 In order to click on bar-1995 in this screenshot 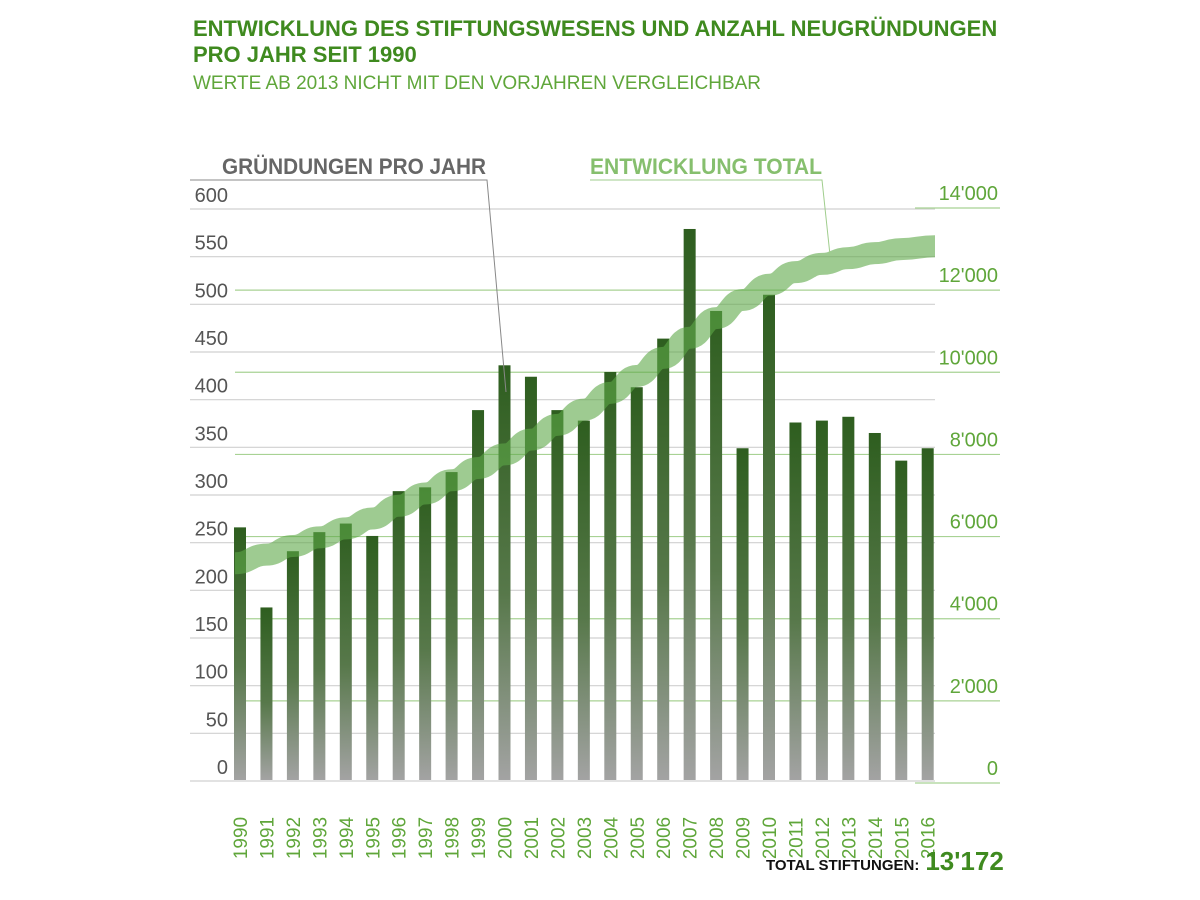, I will do `click(372, 657)`.